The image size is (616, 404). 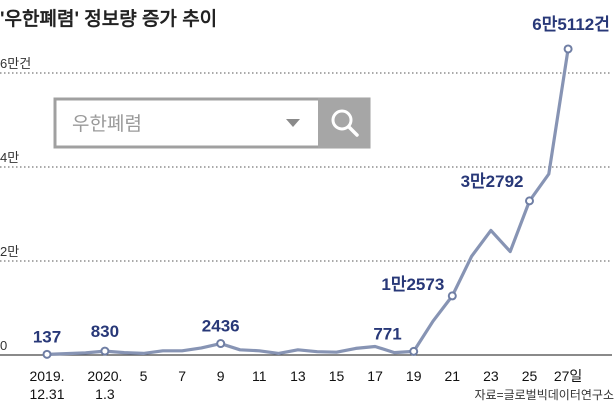 I want to click on x-tick-label: 2019., so click(x=46, y=376).